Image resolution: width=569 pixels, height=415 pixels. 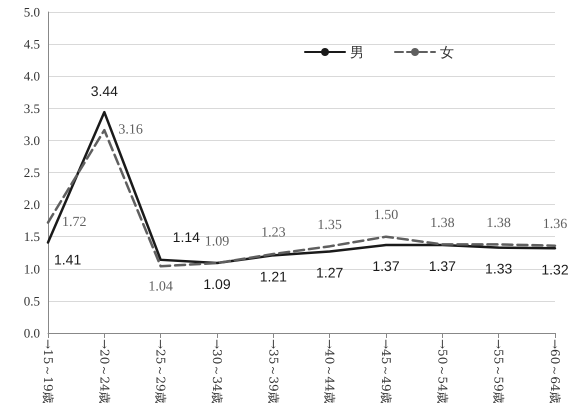 I want to click on x-tick-label: →60～64歳, so click(x=555, y=371).